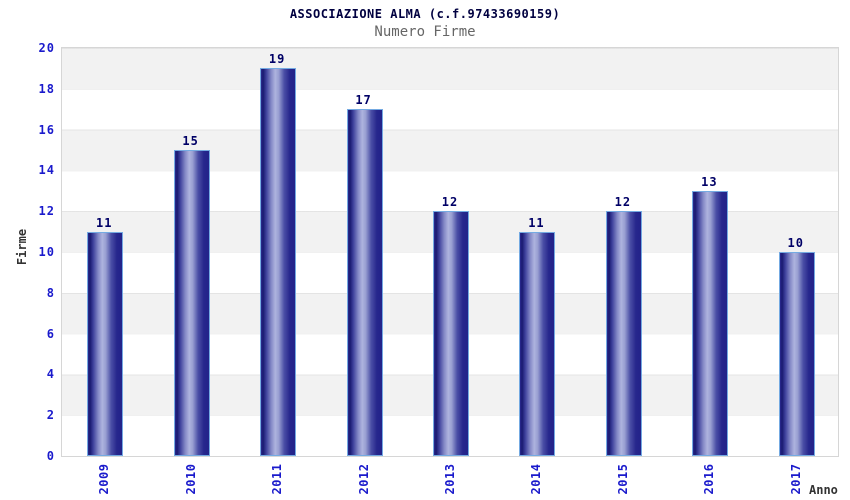  What do you see at coordinates (50, 415) in the screenshot?
I see `y-tick-label: 2` at bounding box center [50, 415].